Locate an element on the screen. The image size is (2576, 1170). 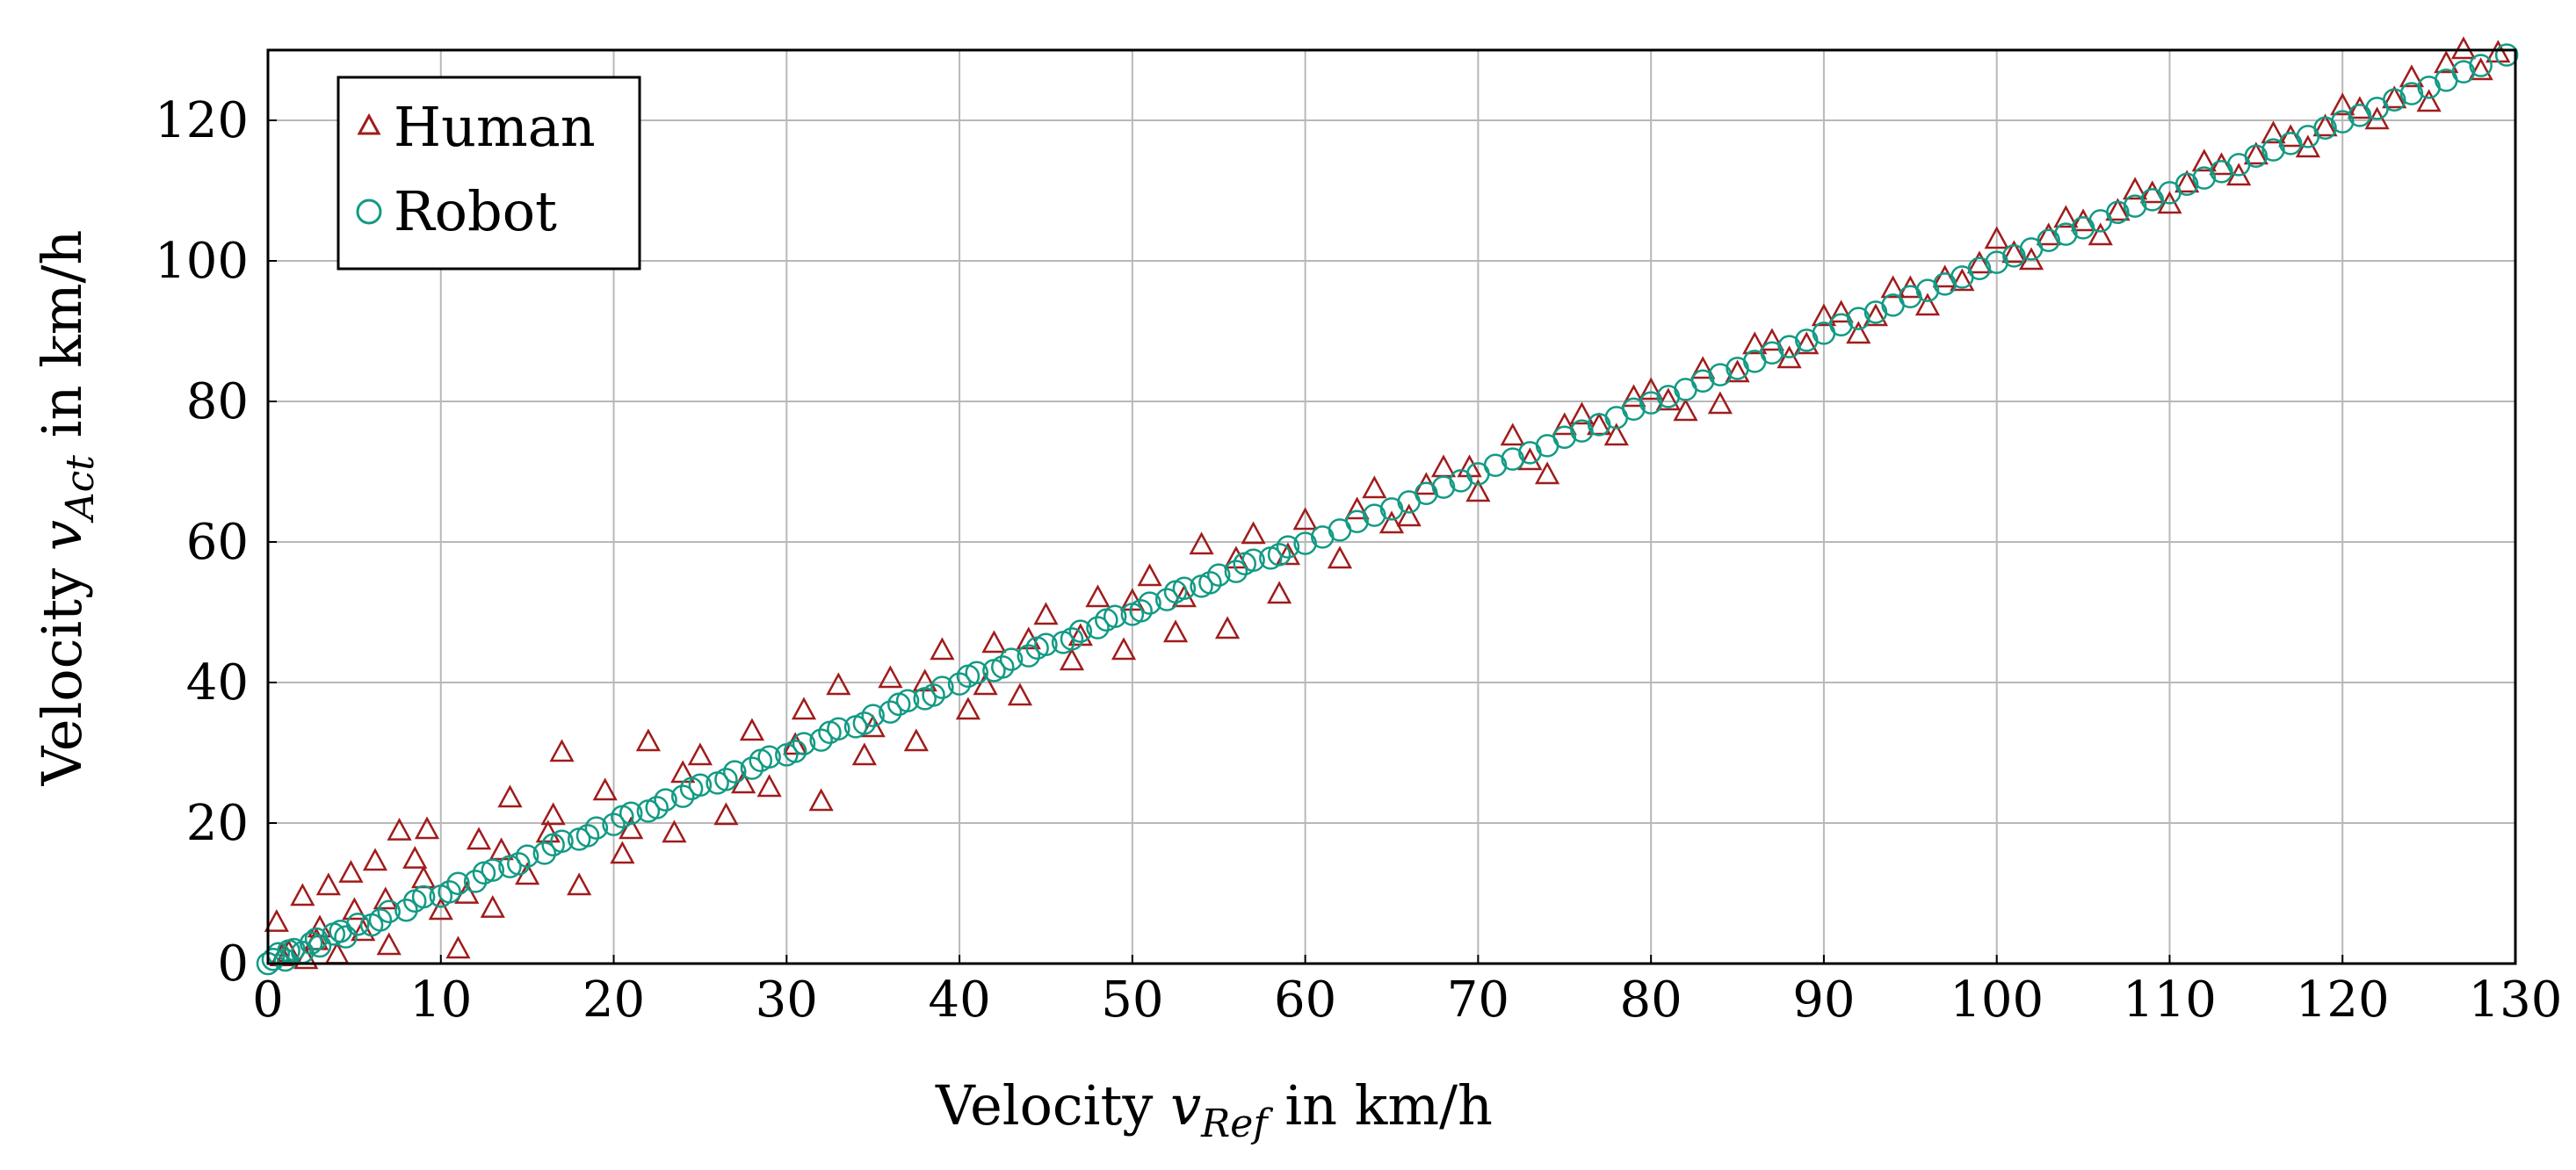
y-tick-label: 40 is located at coordinates (217, 682).